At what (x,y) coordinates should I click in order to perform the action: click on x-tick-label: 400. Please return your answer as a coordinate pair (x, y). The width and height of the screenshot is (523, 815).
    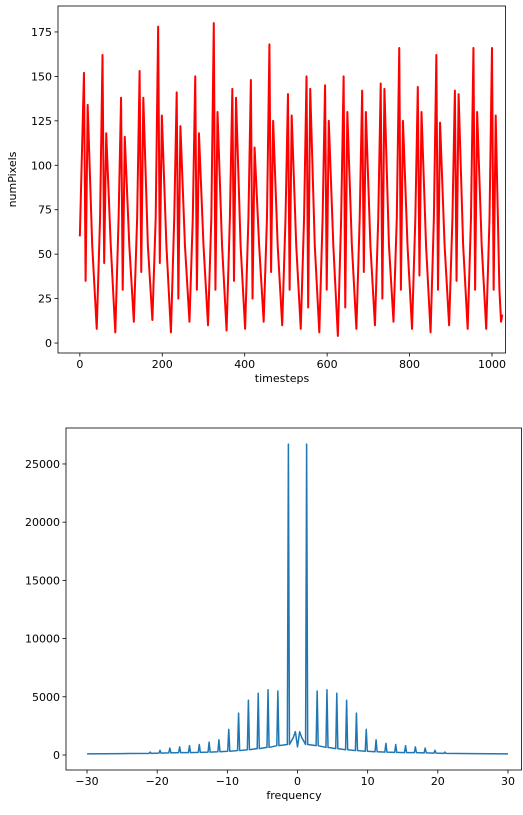
    Looking at the image, I should click on (244, 364).